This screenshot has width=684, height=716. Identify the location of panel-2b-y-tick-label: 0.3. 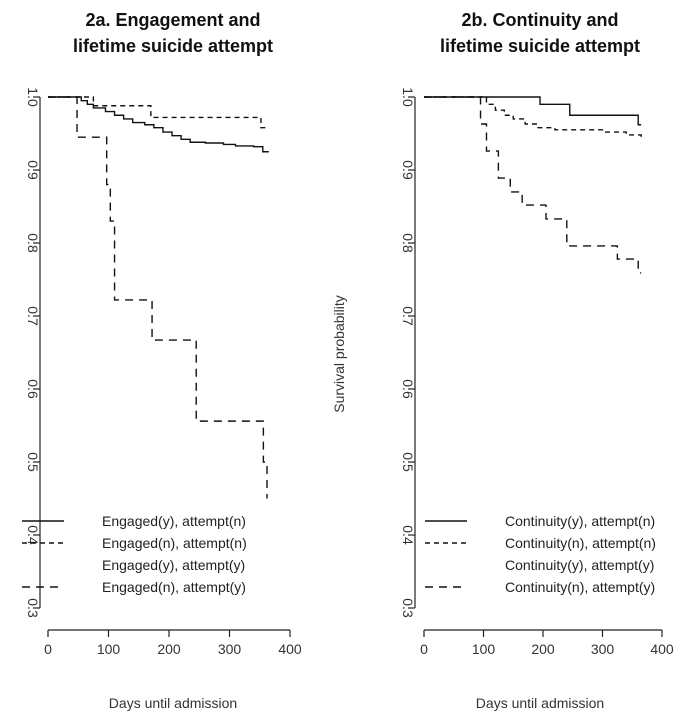
(408, 608).